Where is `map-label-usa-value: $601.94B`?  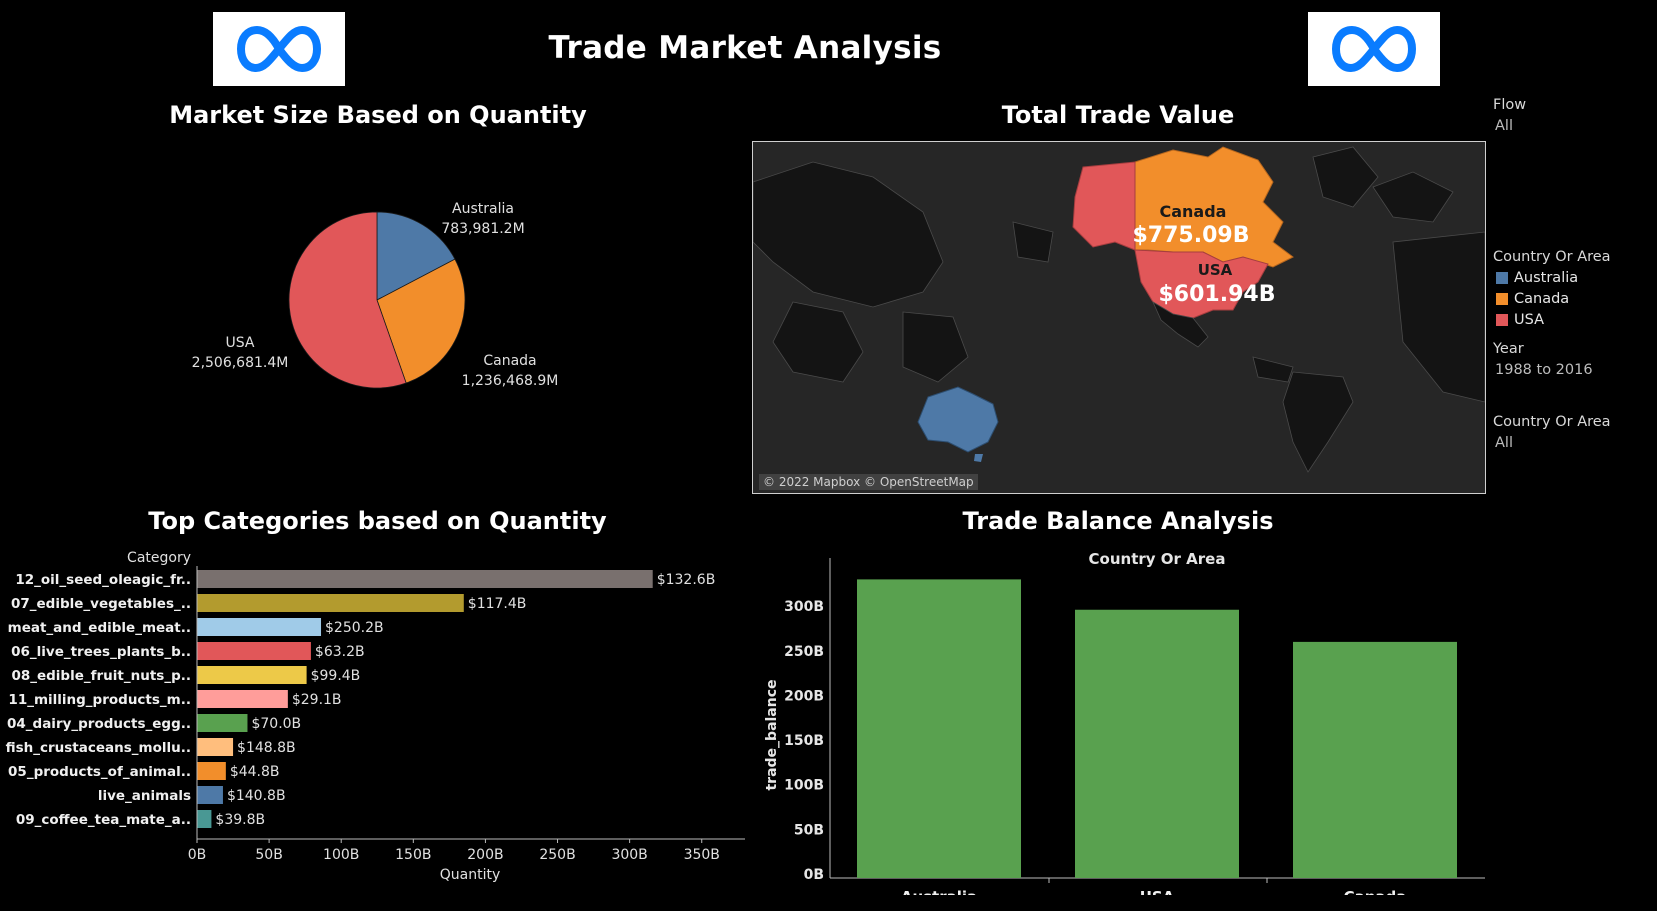
map-label-usa-value: $601.94B is located at coordinates (1217, 294).